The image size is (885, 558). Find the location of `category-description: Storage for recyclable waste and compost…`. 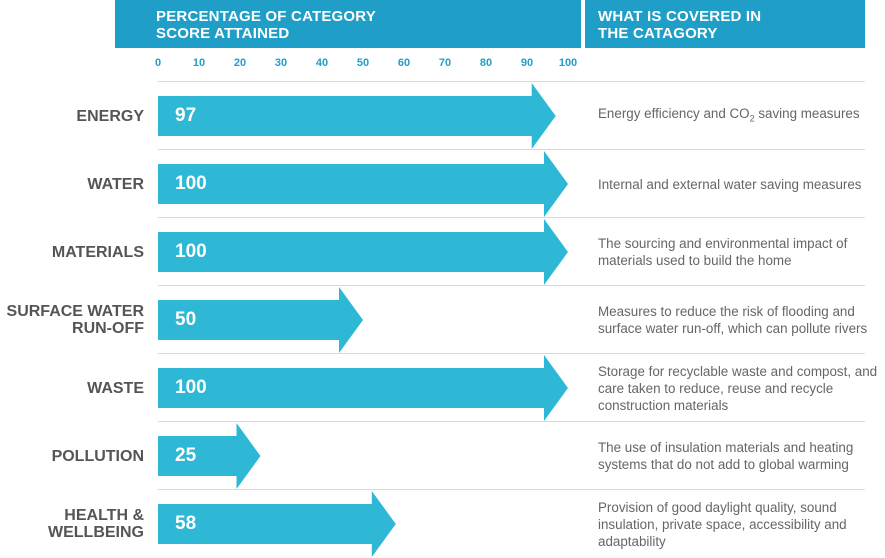

category-description: Storage for recyclable waste and compost… is located at coordinates (738, 388).